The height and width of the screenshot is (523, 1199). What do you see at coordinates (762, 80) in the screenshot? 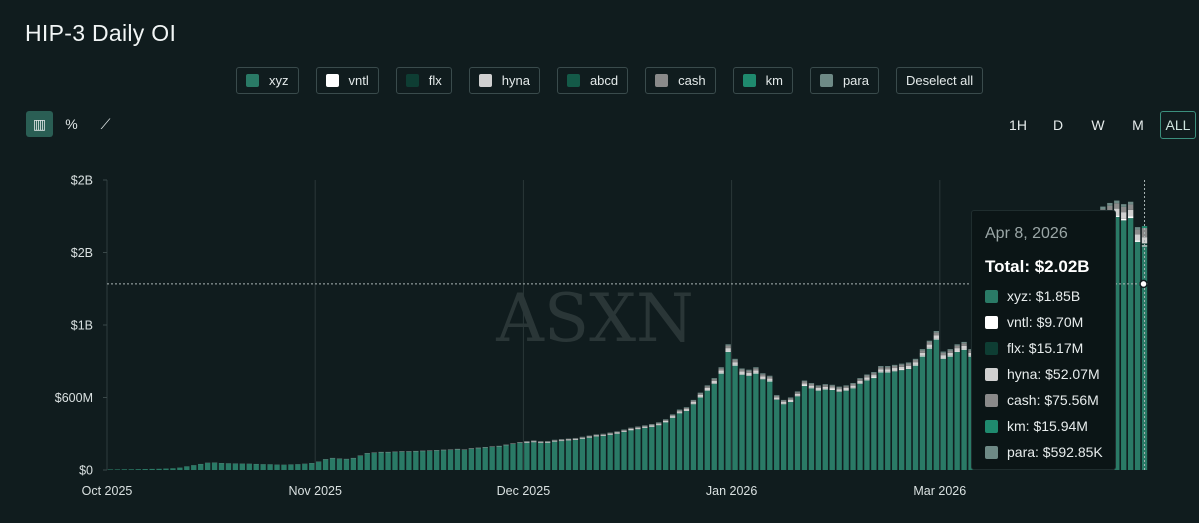
I see `legend-toggle-km: km` at bounding box center [762, 80].